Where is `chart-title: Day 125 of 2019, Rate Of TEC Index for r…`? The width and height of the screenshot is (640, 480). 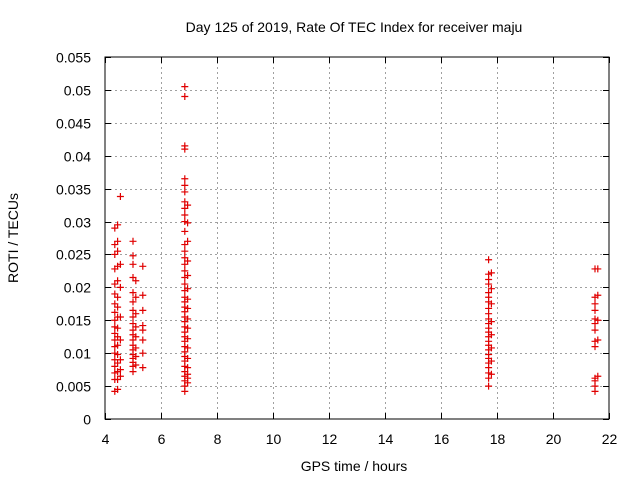
chart-title: Day 125 of 2019, Rate Of TEC Index for r… is located at coordinates (354, 27).